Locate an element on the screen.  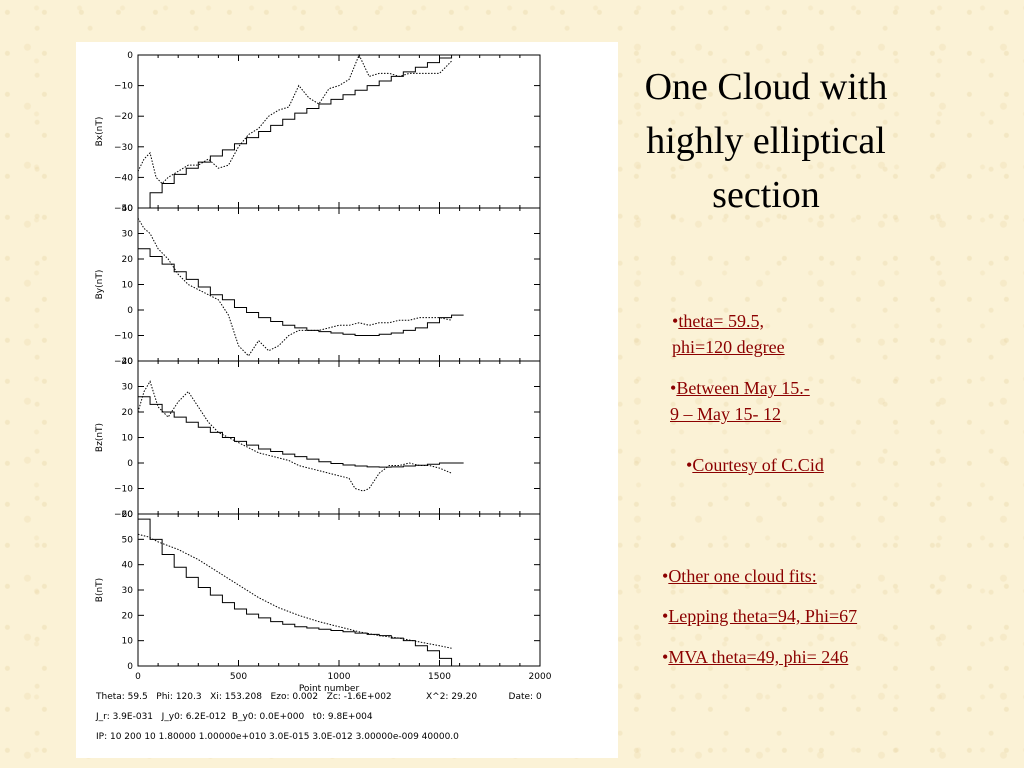
panel-2-series-model is located at coordinates (301, 292).